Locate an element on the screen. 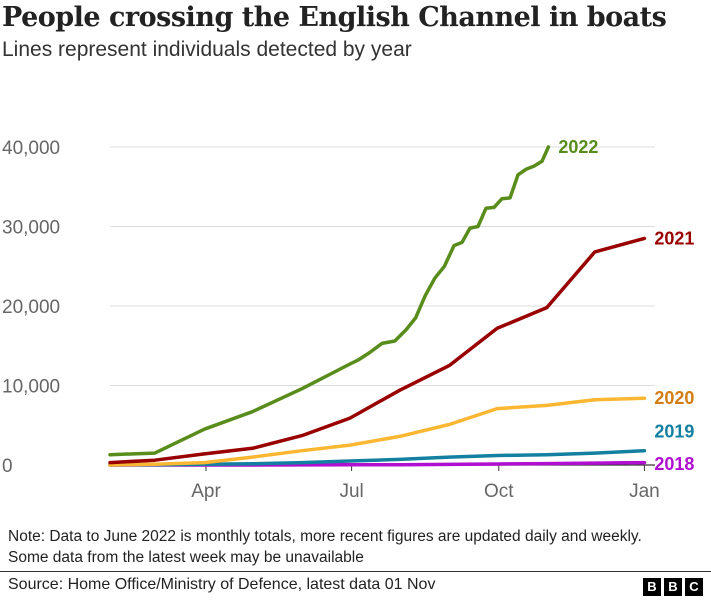 The height and width of the screenshot is (600, 711). y-tick-label: 30,000 is located at coordinates (31, 228).